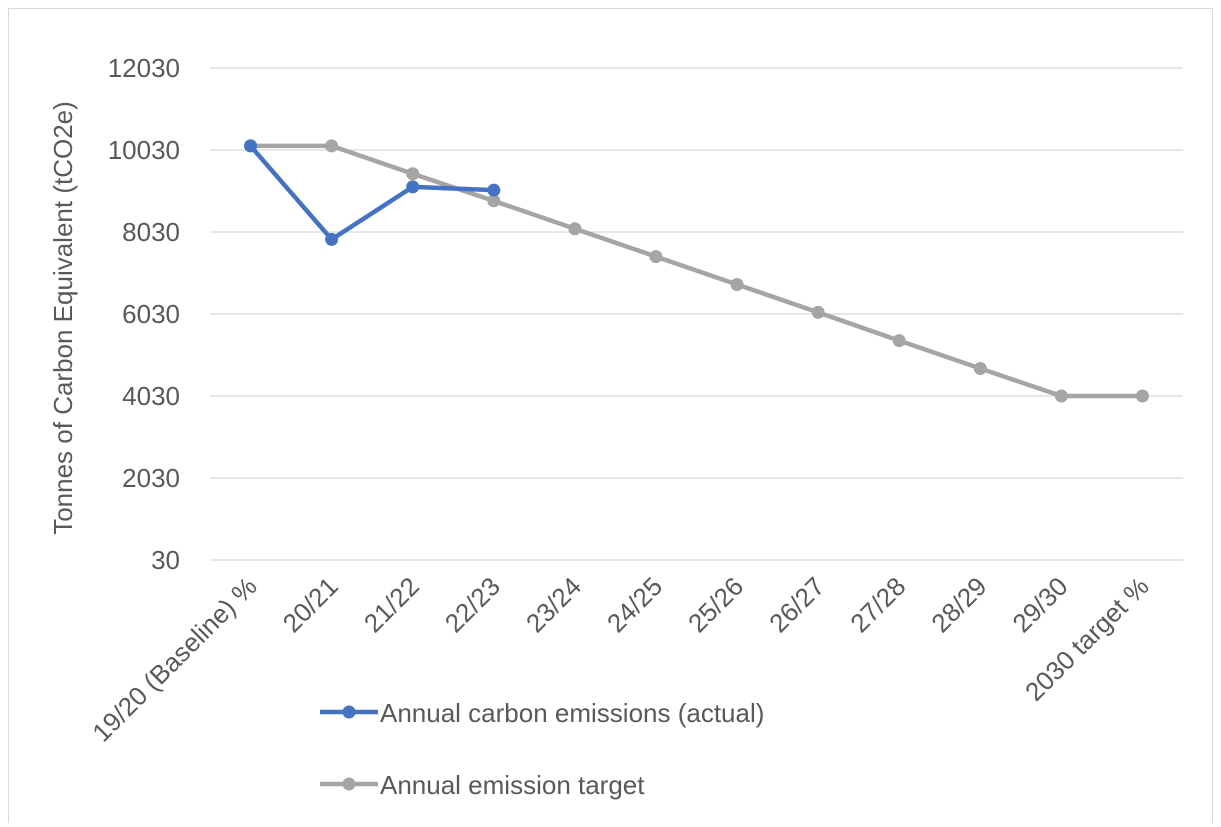  Describe the element at coordinates (63, 318) in the screenshot. I see `y-axis-label: Tonnes of Carbon Equivalent (tCO2e)` at that location.